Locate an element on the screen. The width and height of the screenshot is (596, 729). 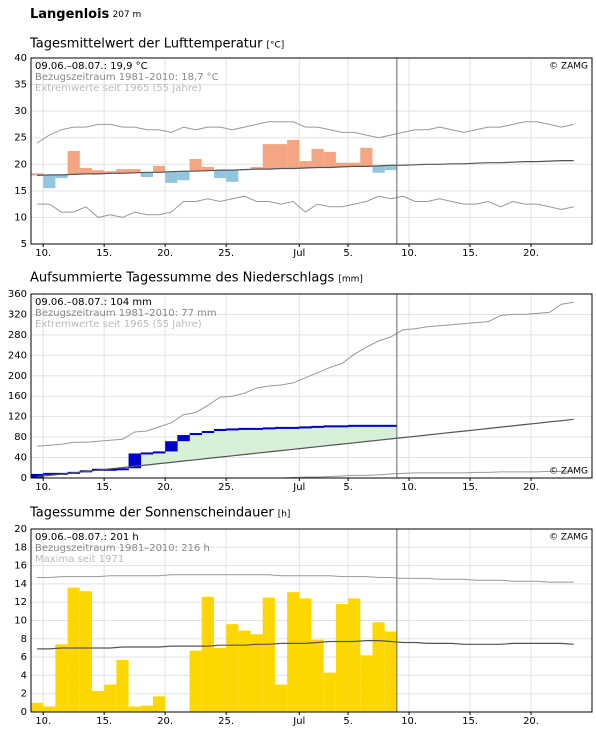
y-tick-label: 6 is located at coordinates (24, 657).